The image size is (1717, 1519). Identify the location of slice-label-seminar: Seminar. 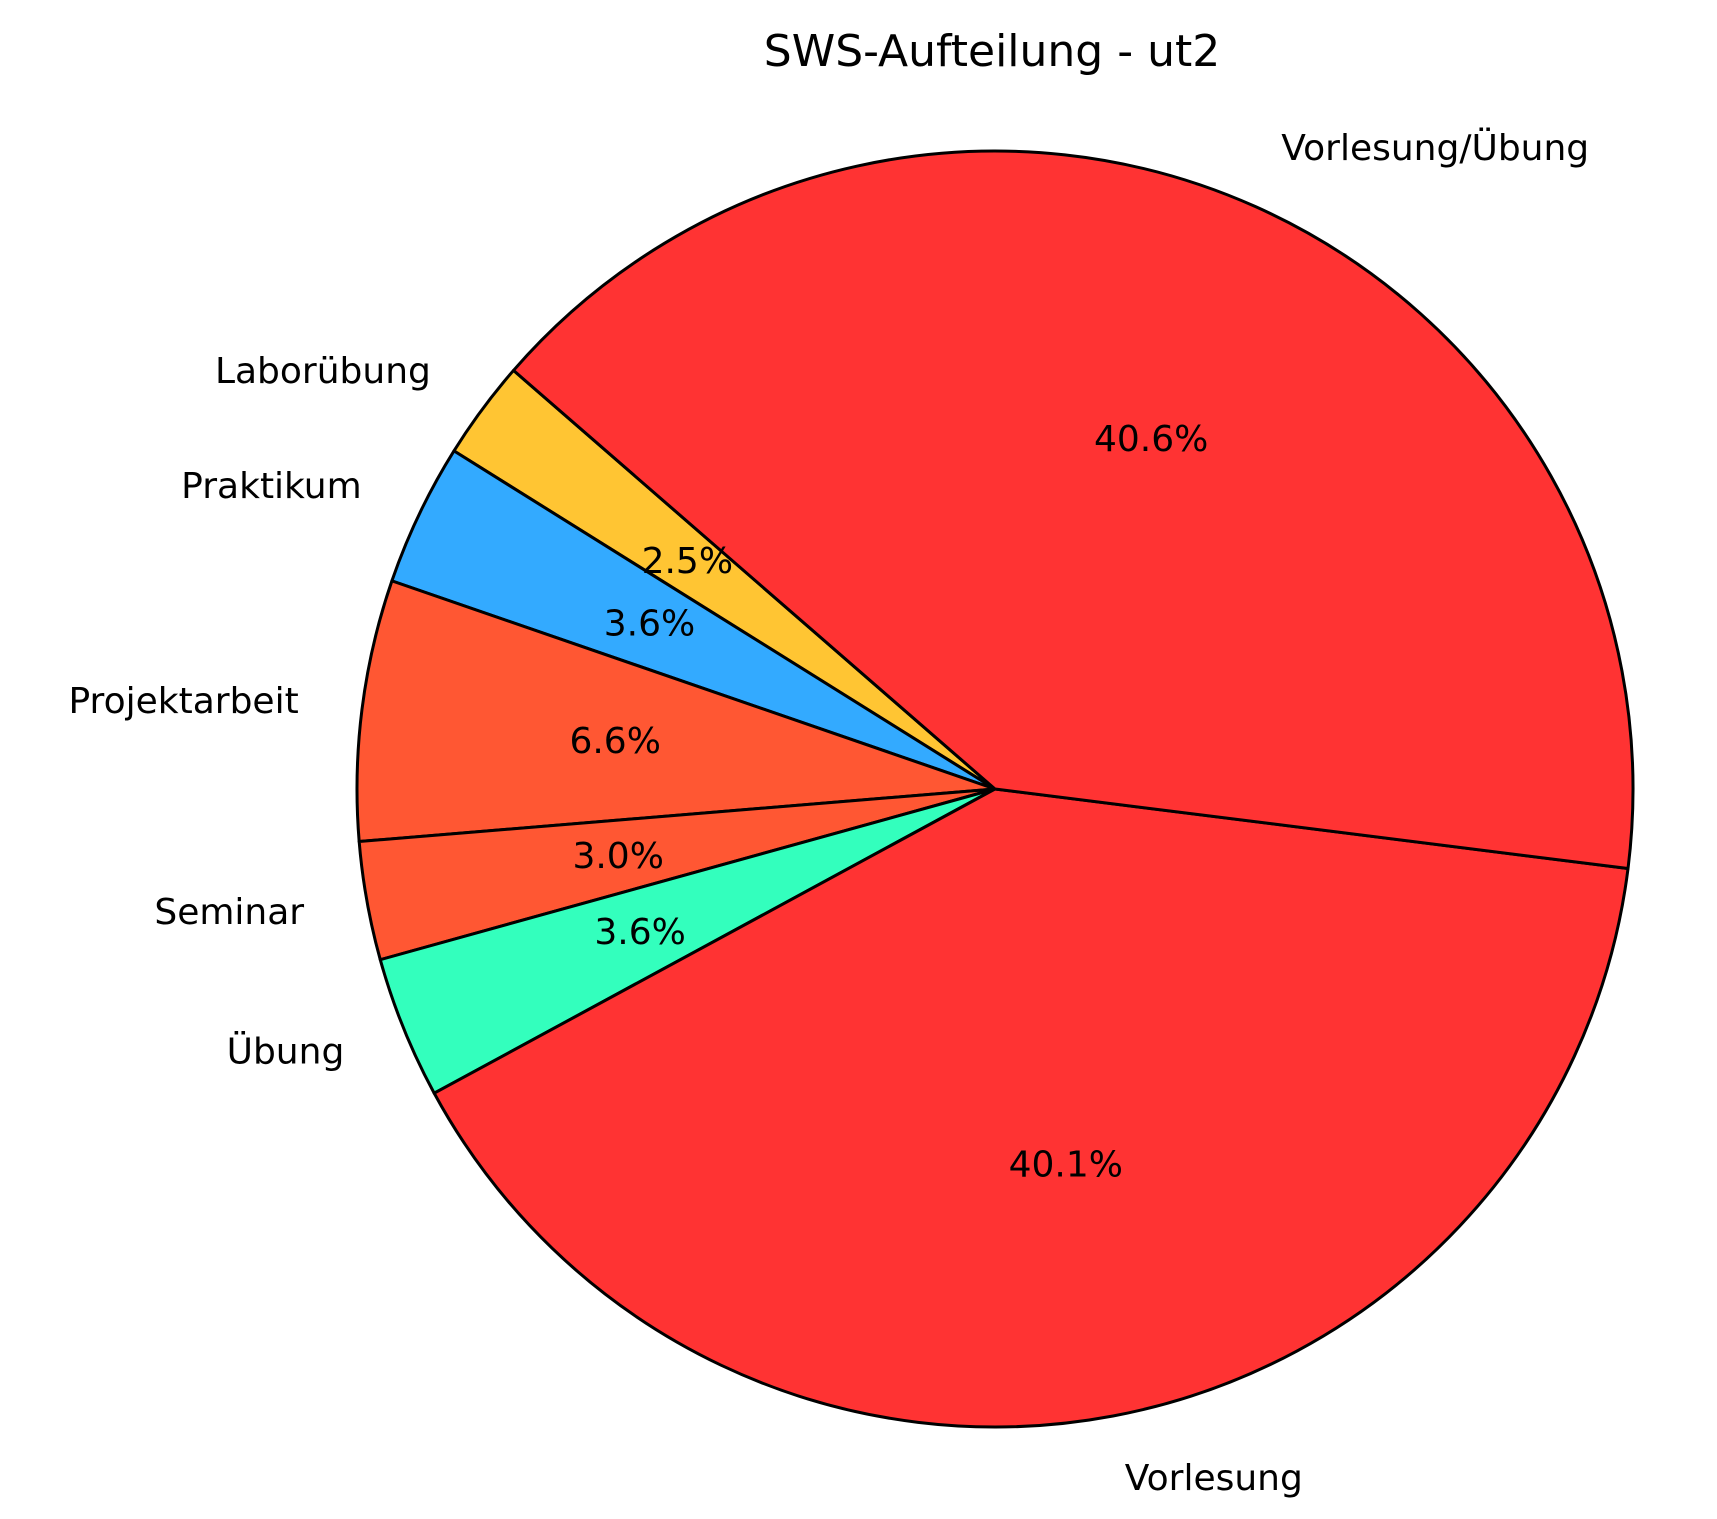
(229, 912).